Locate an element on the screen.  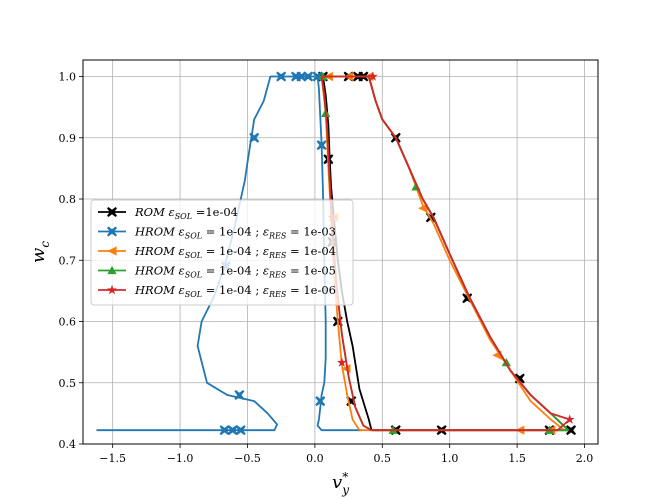
x-tick-label: 2.0 is located at coordinates (585, 458).